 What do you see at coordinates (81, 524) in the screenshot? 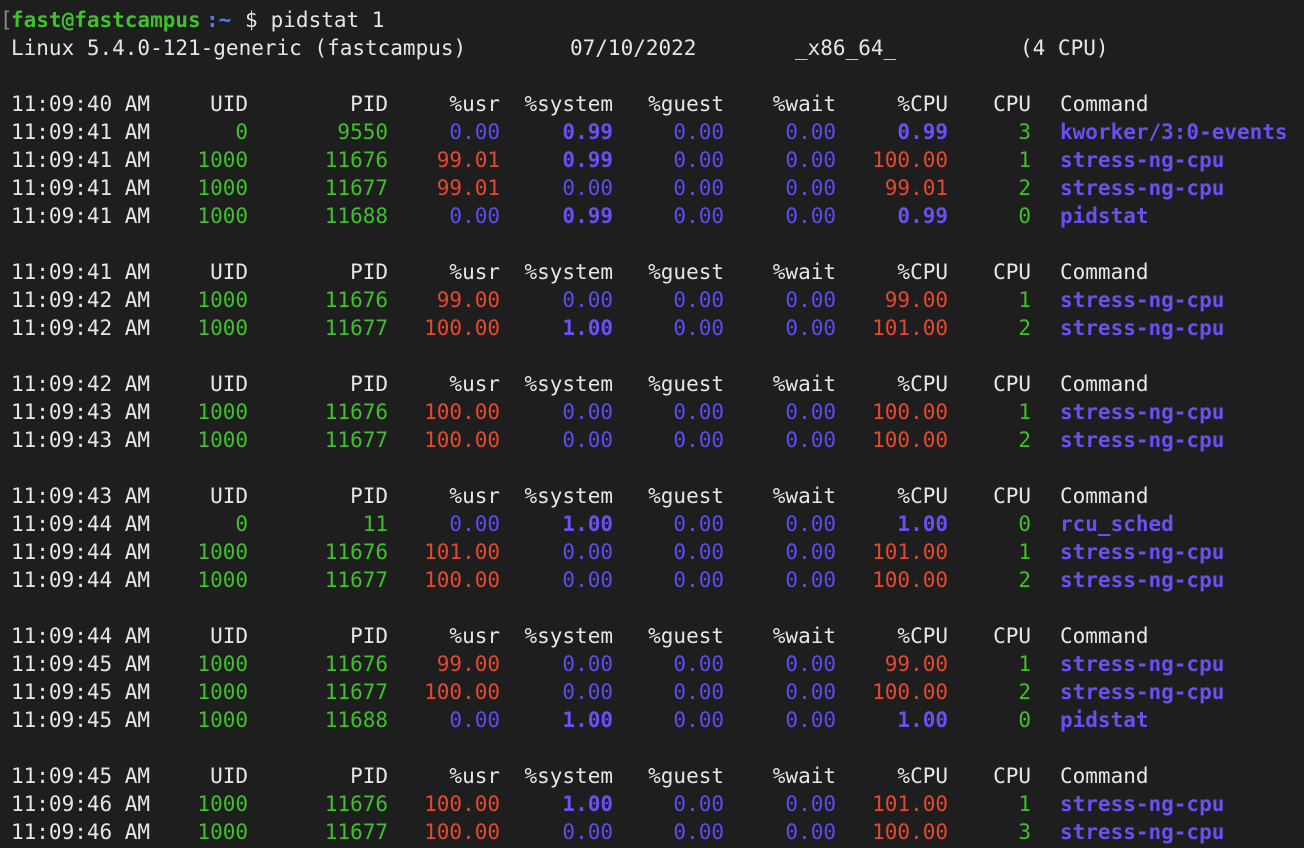
I see `row-time: 11:09:44 AM` at bounding box center [81, 524].